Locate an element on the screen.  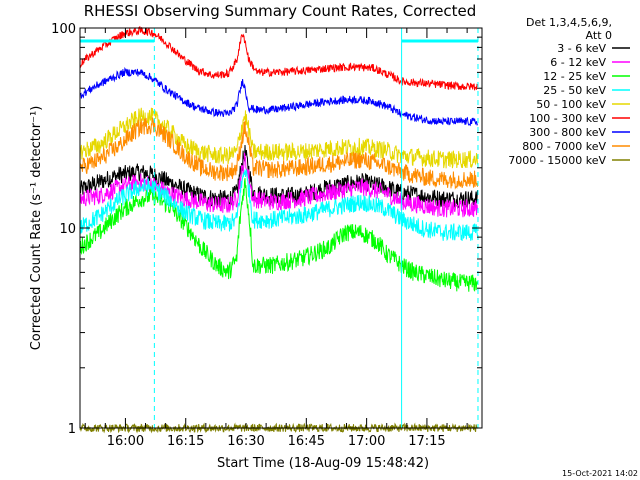
series-line-12-25-kev is located at coordinates (278, 235).